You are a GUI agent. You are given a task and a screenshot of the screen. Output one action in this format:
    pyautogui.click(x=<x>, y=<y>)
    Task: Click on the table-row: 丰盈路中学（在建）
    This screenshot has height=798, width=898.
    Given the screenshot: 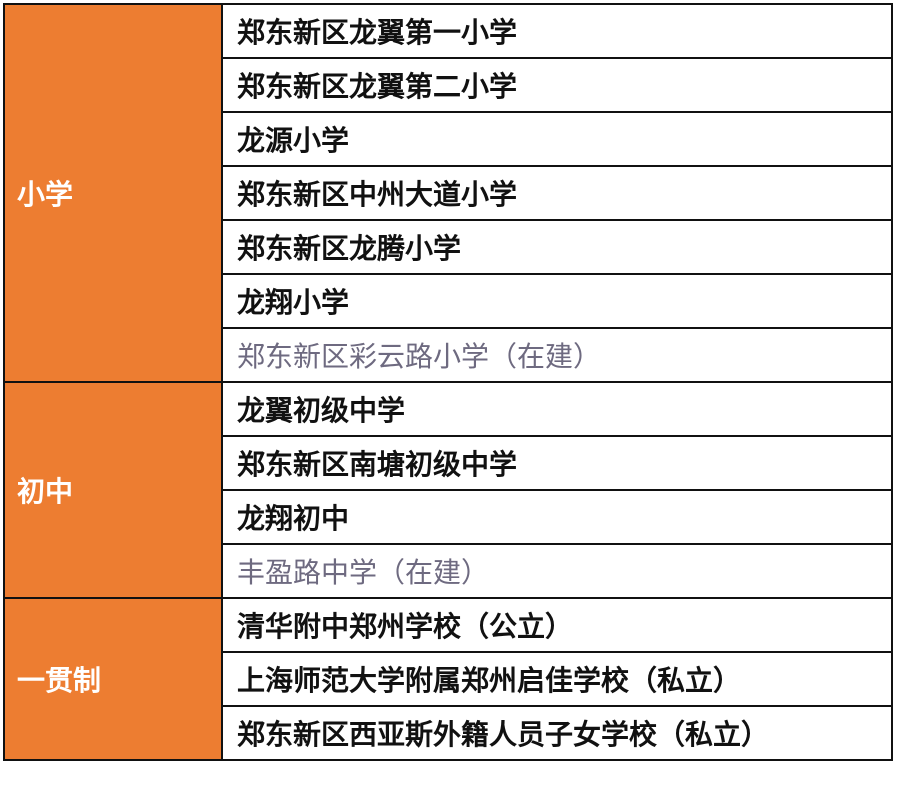 What is the action you would take?
    pyautogui.click(x=448, y=571)
    